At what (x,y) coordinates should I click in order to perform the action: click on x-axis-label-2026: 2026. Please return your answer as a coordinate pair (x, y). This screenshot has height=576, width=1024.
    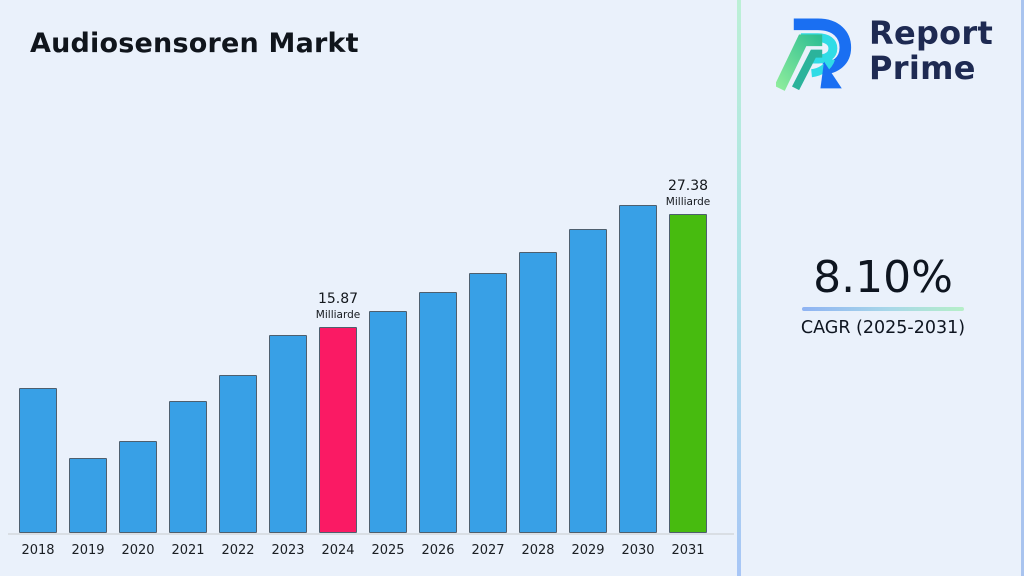
    Looking at the image, I should click on (438, 550).